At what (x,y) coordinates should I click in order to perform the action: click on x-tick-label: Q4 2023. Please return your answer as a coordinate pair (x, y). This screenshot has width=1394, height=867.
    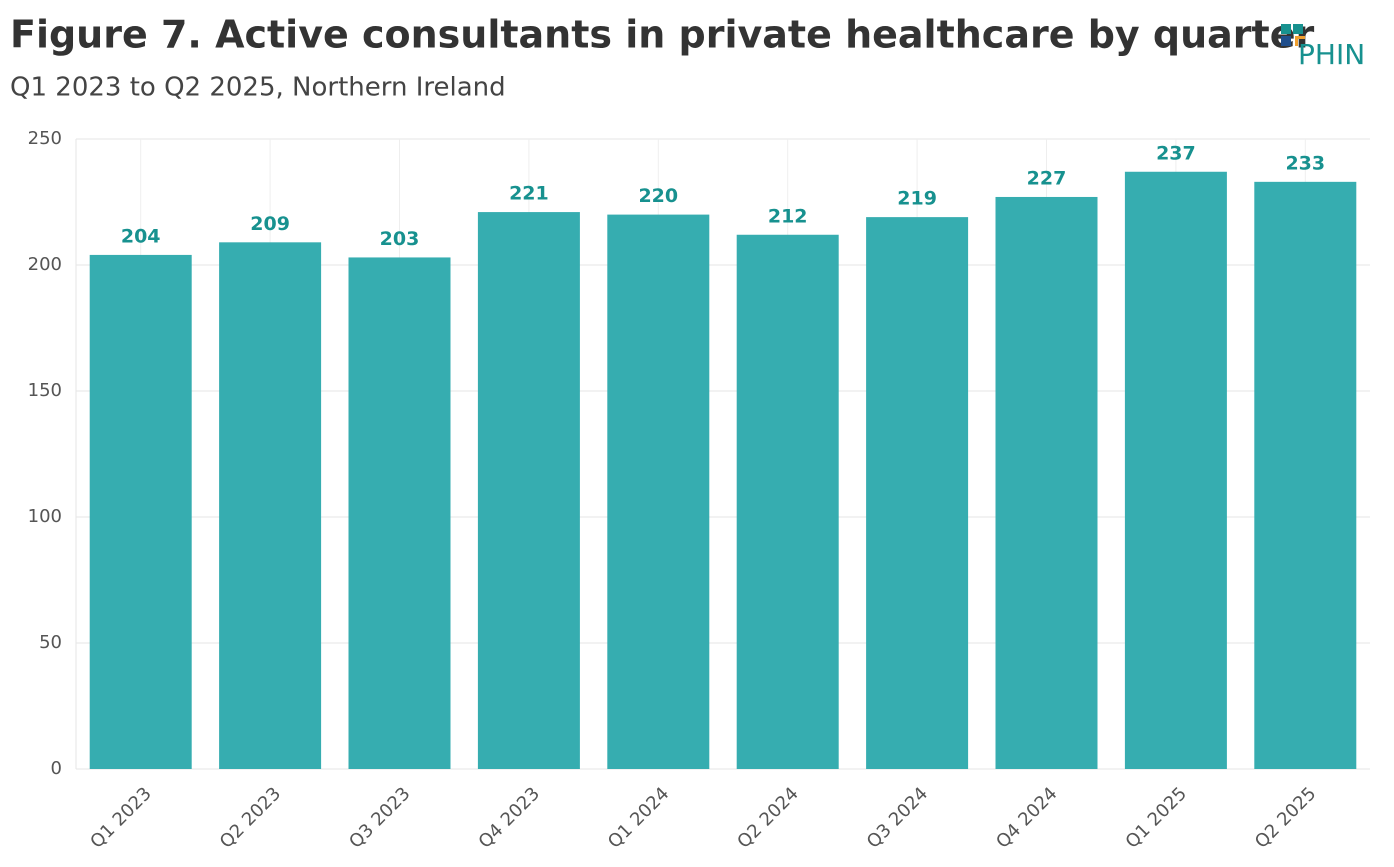
    Looking at the image, I should click on (509, 817).